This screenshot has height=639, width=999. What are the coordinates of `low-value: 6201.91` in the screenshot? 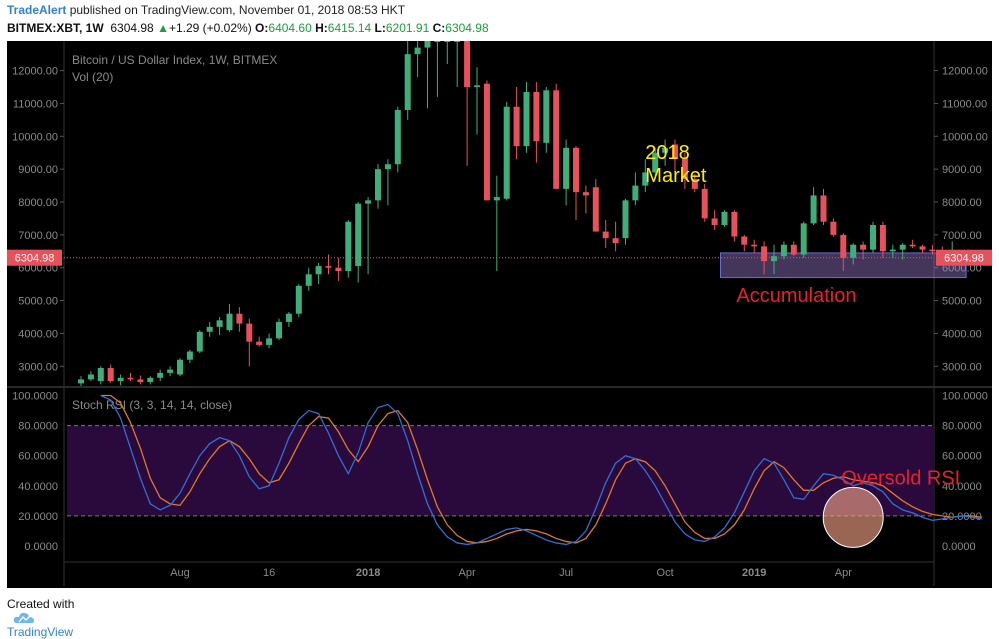 It's located at (407, 28).